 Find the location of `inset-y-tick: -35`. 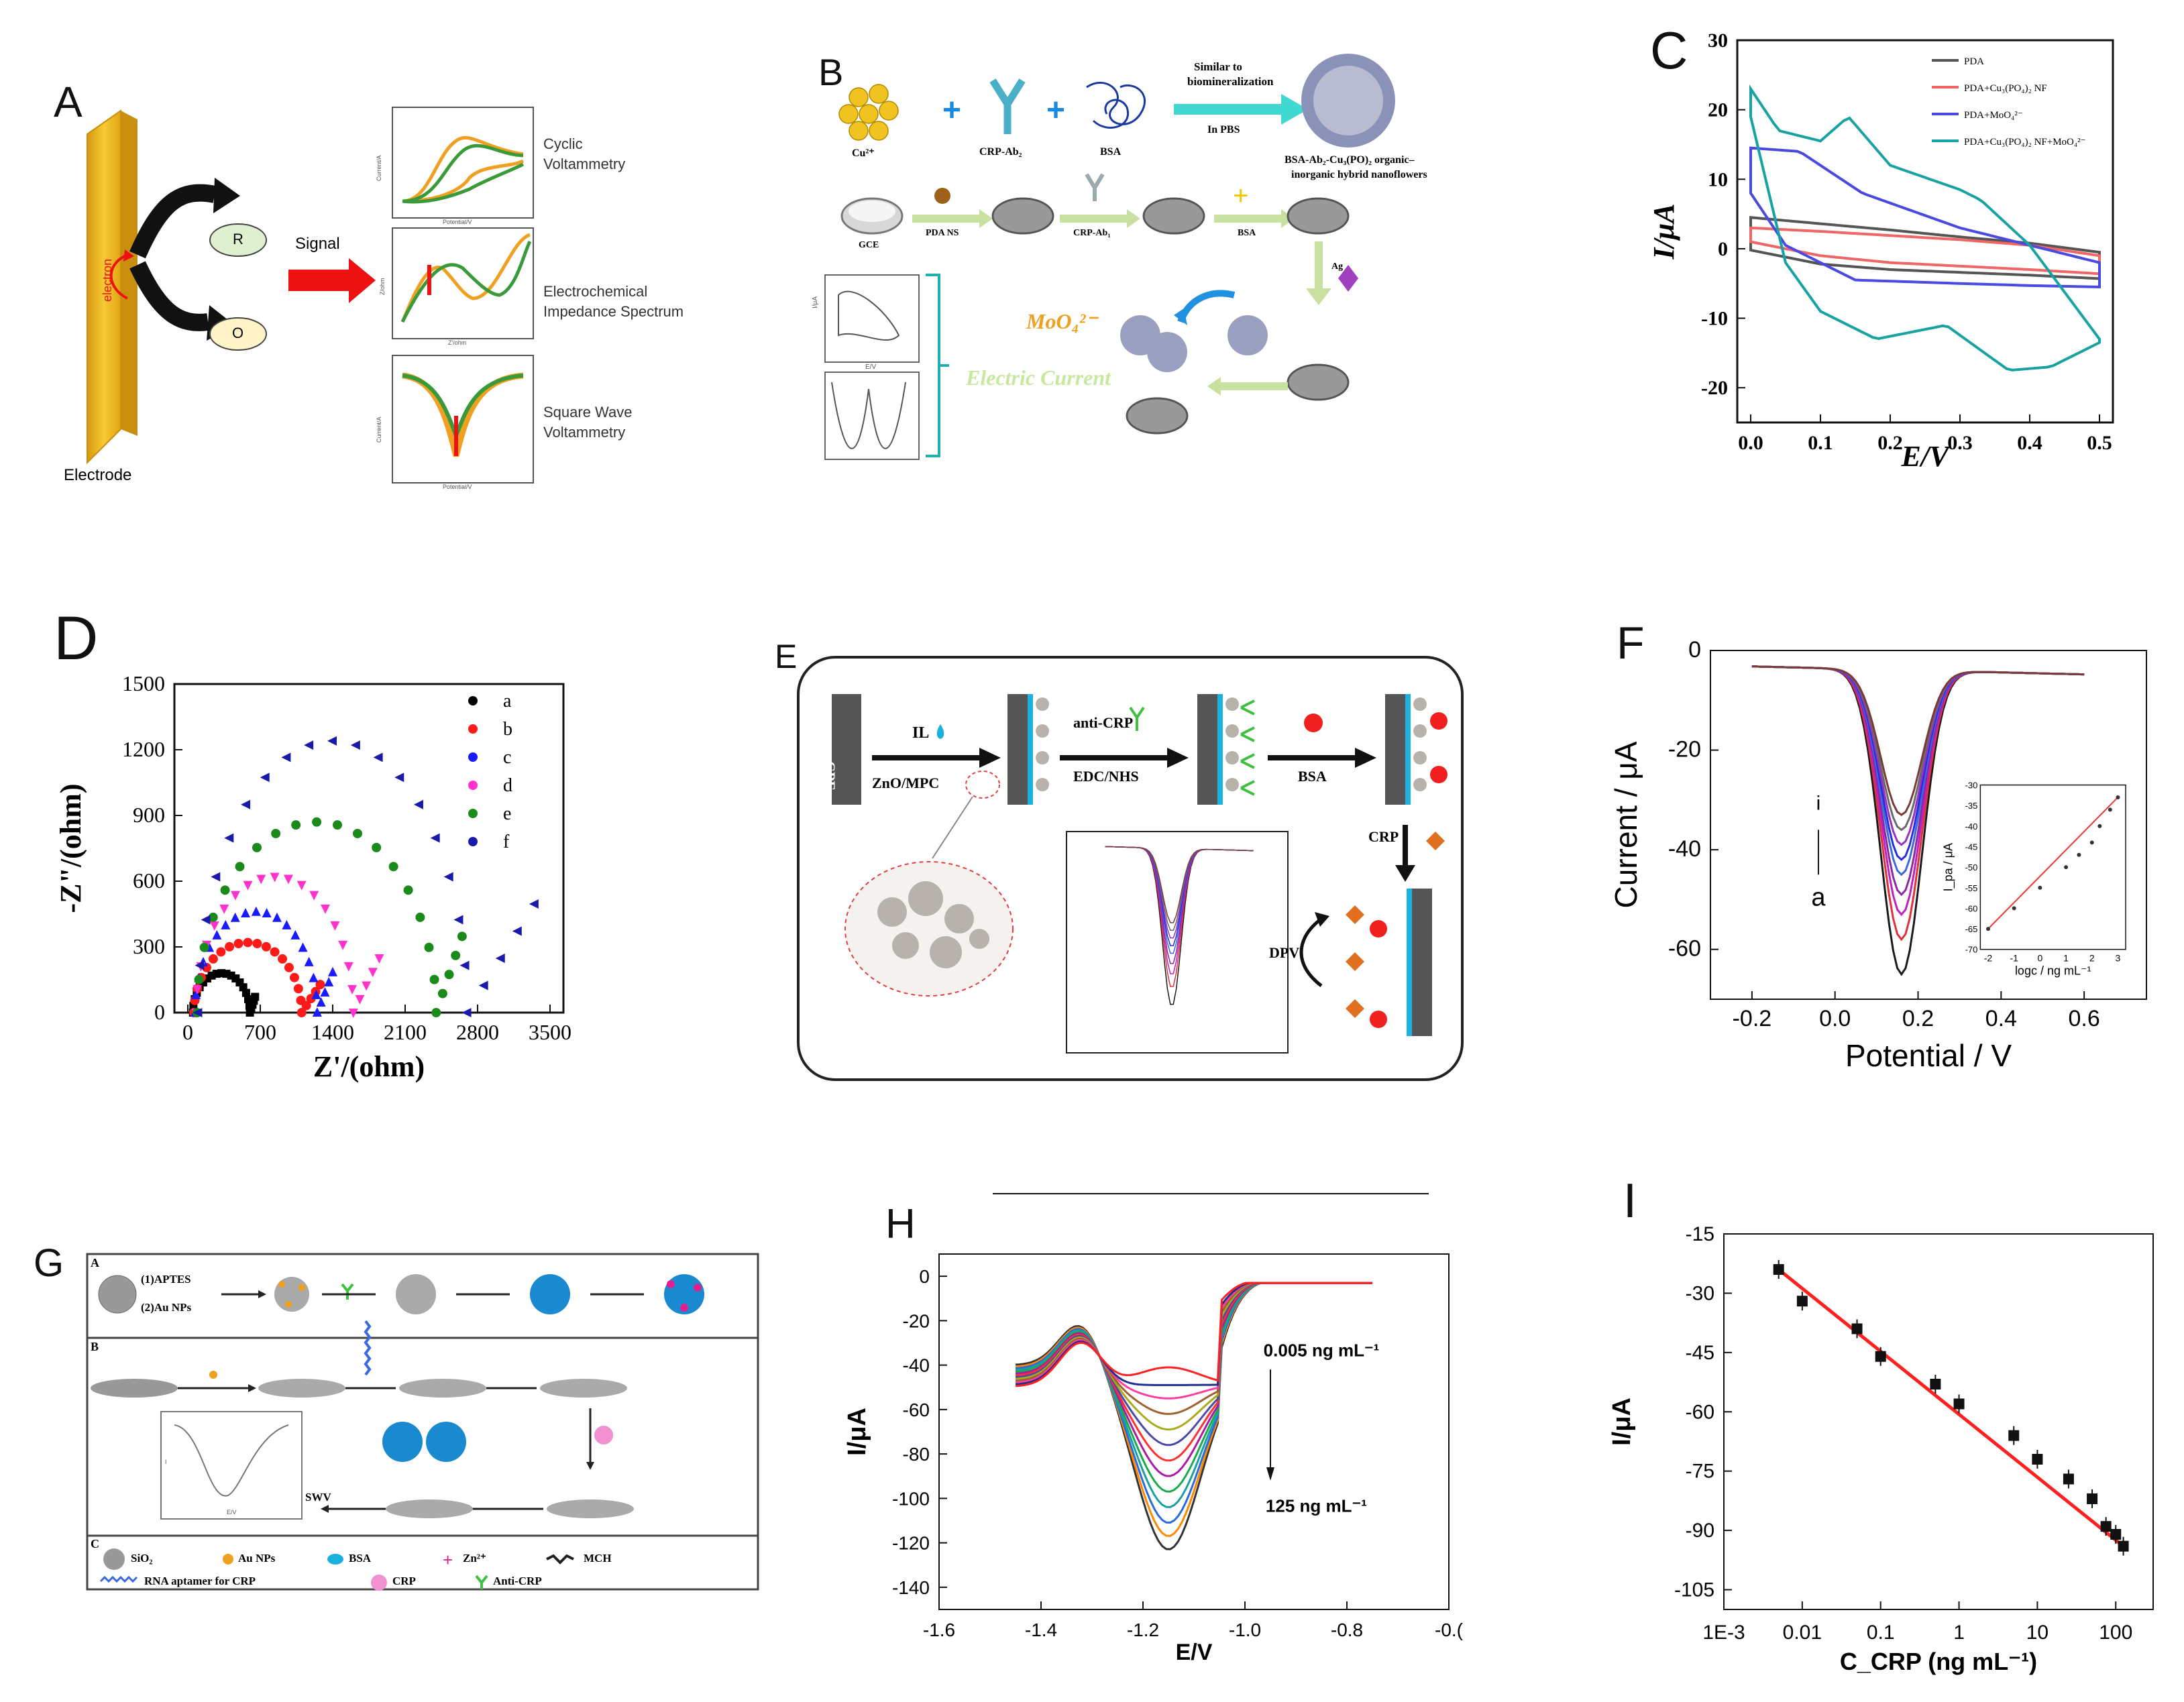

inset-y-tick: -35 is located at coordinates (1971, 806).